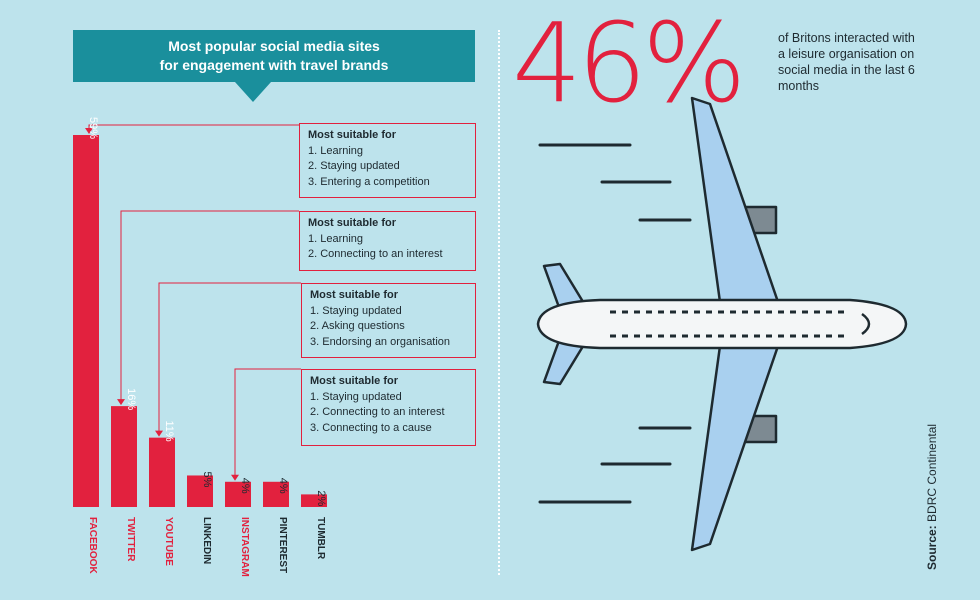 Image resolution: width=980 pixels, height=600 pixels. Describe the element at coordinates (253, 92) in the screenshot. I see `banner-pointer` at that location.